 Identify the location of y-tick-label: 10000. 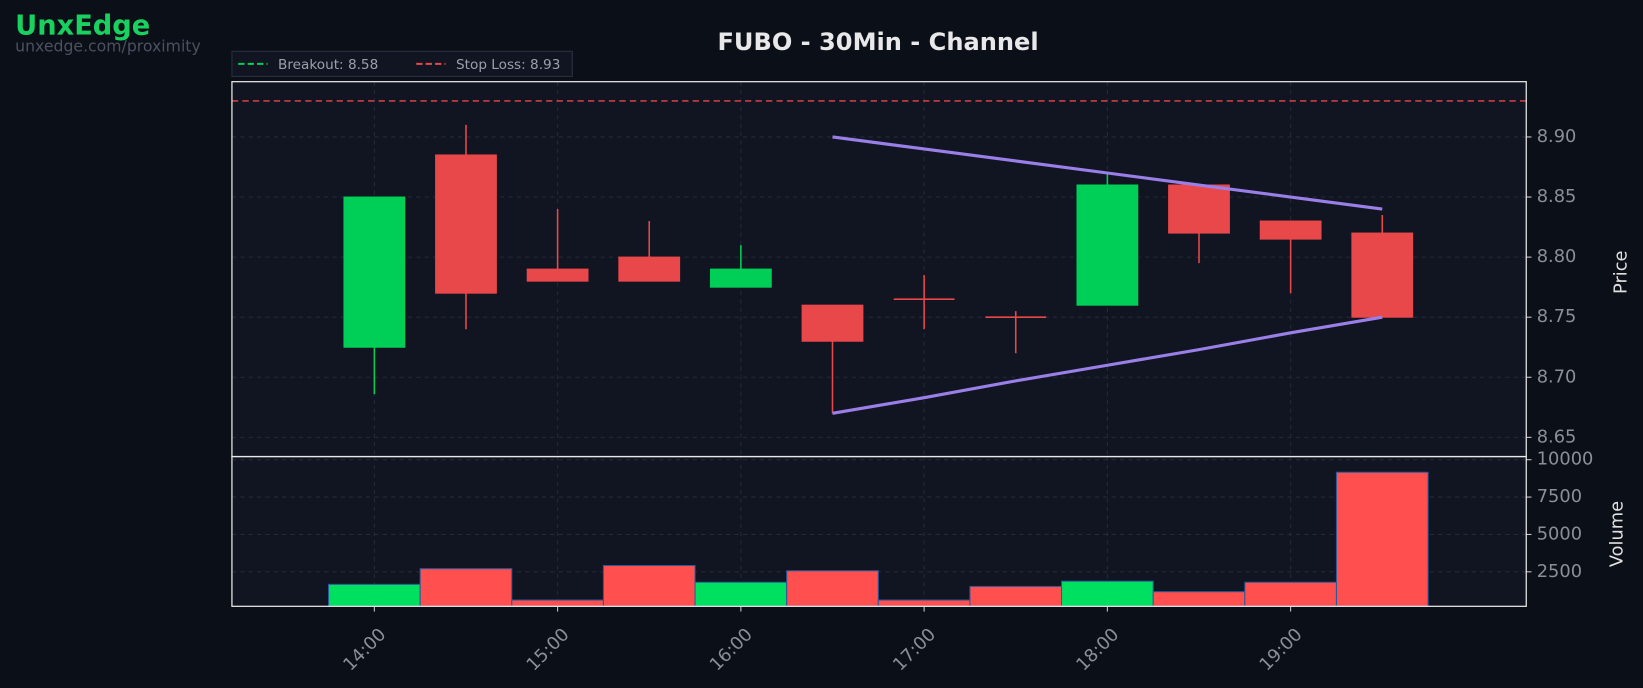
(1565, 459).